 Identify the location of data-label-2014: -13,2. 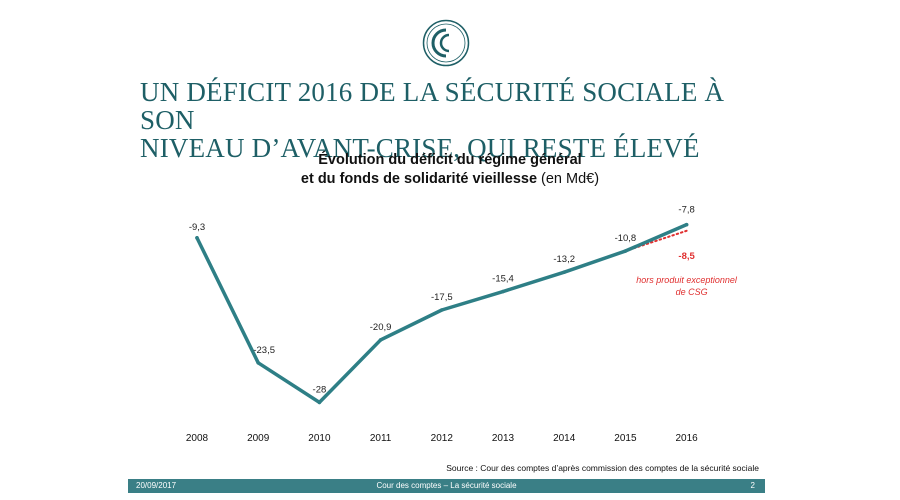
(564, 259).